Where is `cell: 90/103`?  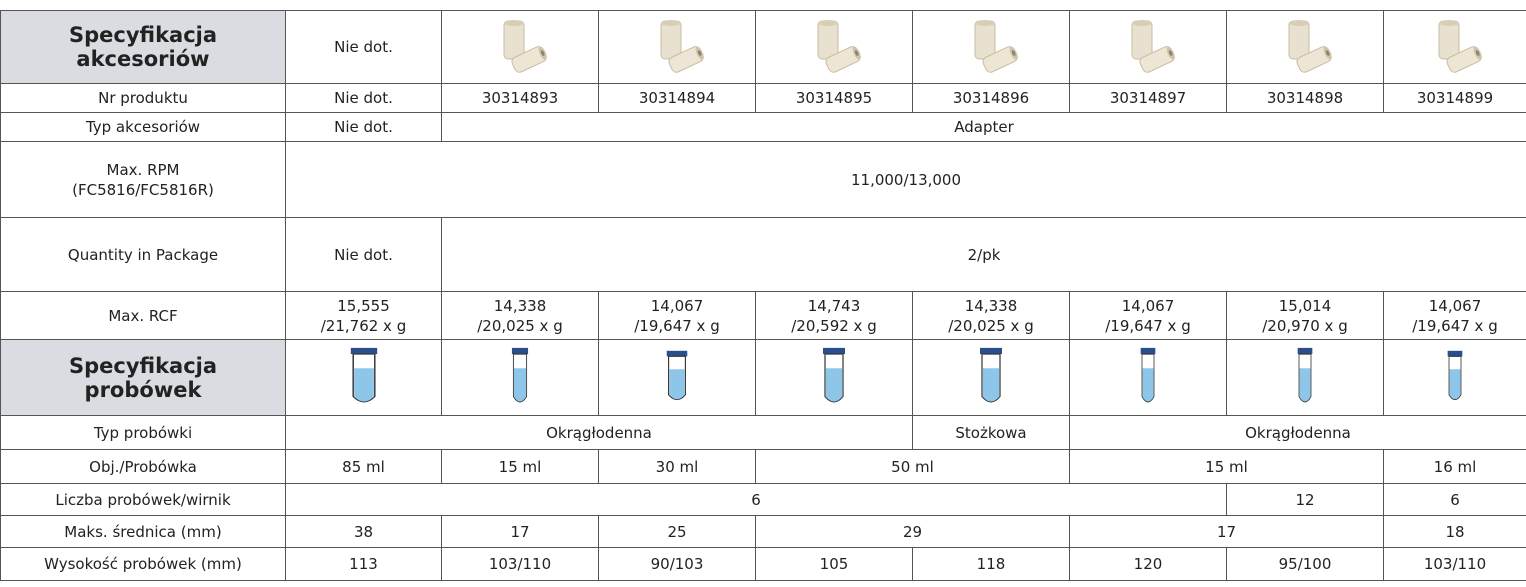
cell: 90/103 is located at coordinates (677, 564).